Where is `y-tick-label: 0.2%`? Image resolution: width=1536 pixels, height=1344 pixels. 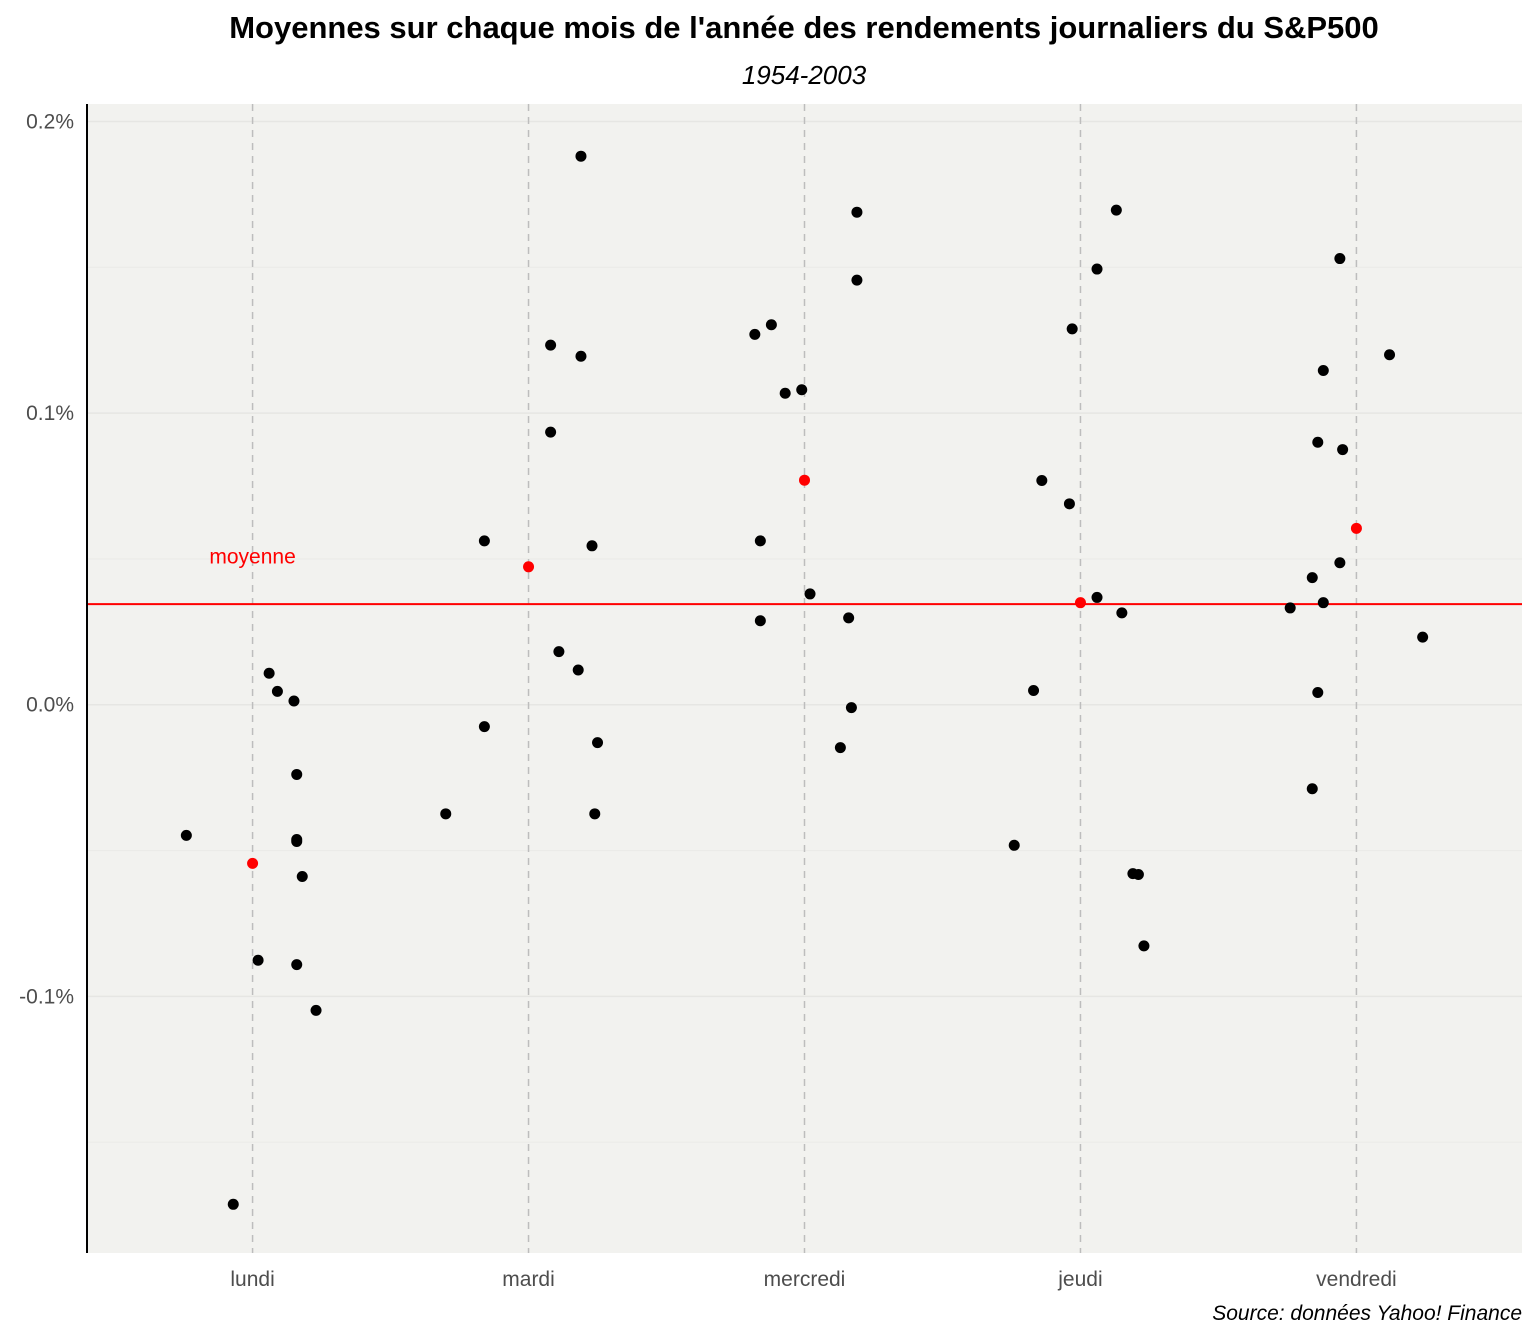 y-tick-label: 0.2% is located at coordinates (50, 121).